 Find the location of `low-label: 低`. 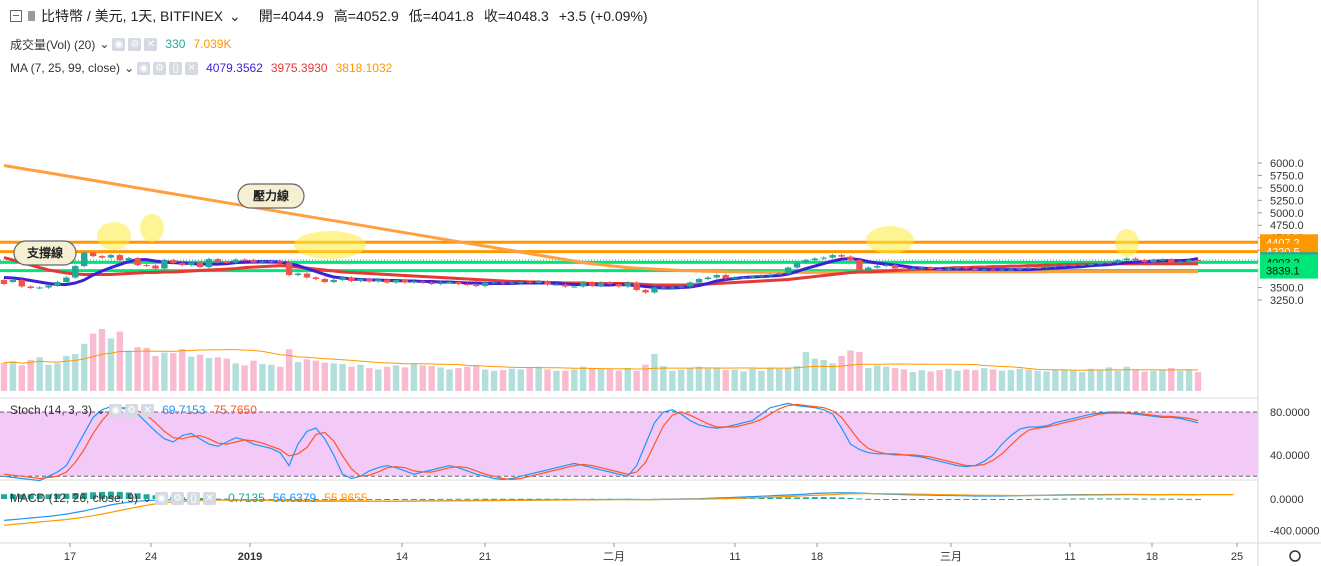

low-label: 低 is located at coordinates (415, 16).